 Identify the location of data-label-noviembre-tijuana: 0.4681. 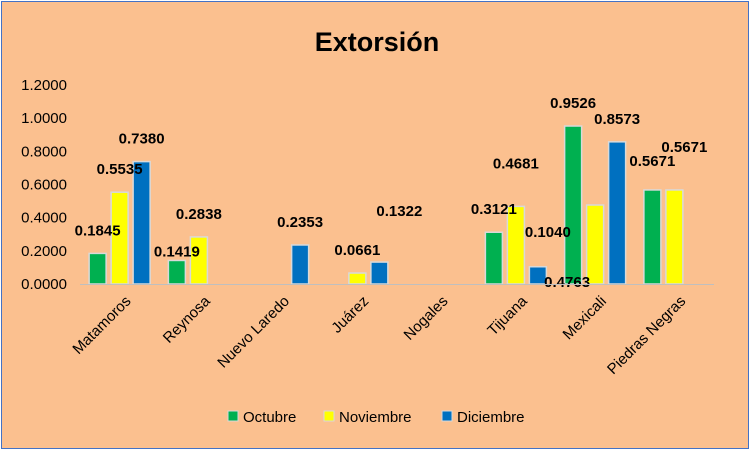
(516, 163).